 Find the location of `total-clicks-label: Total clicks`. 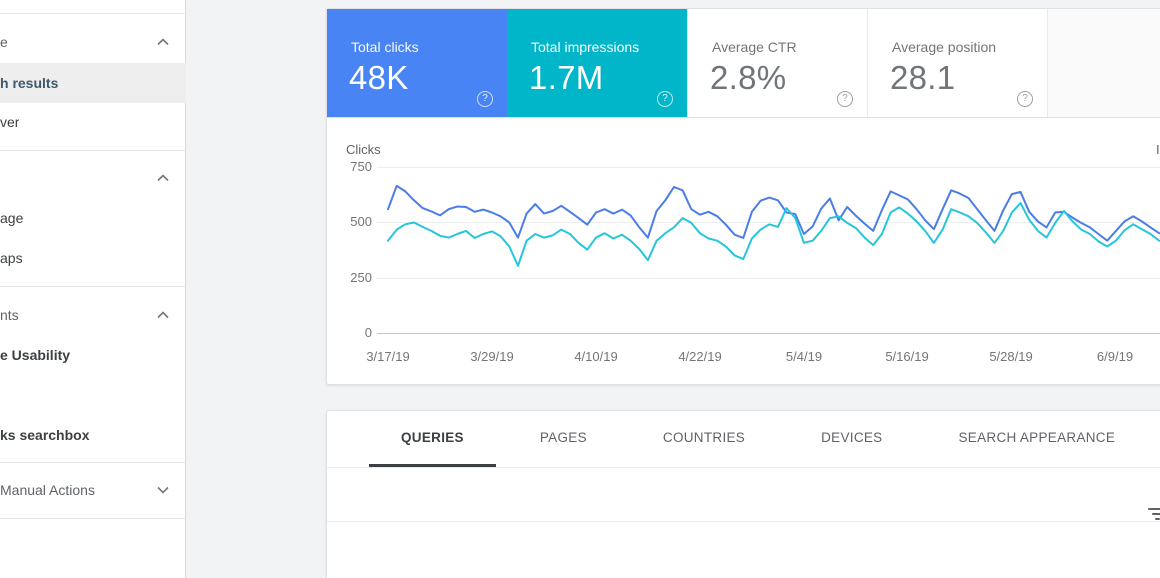

total-clicks-label: Total clicks is located at coordinates (385, 47).